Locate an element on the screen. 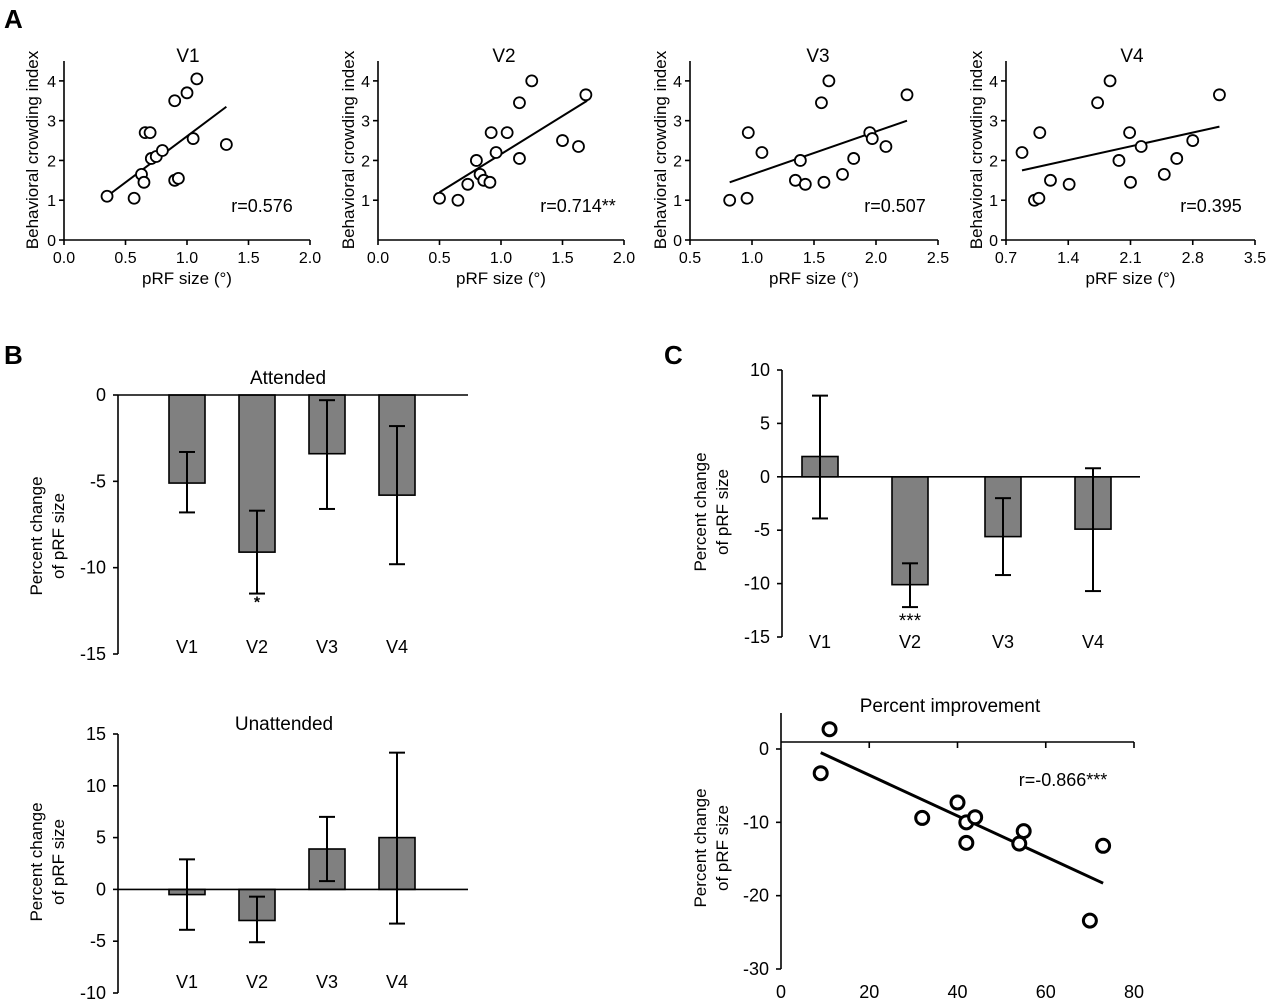 This screenshot has width=1268, height=1008. y-tick-label: -10 is located at coordinates (756, 822).